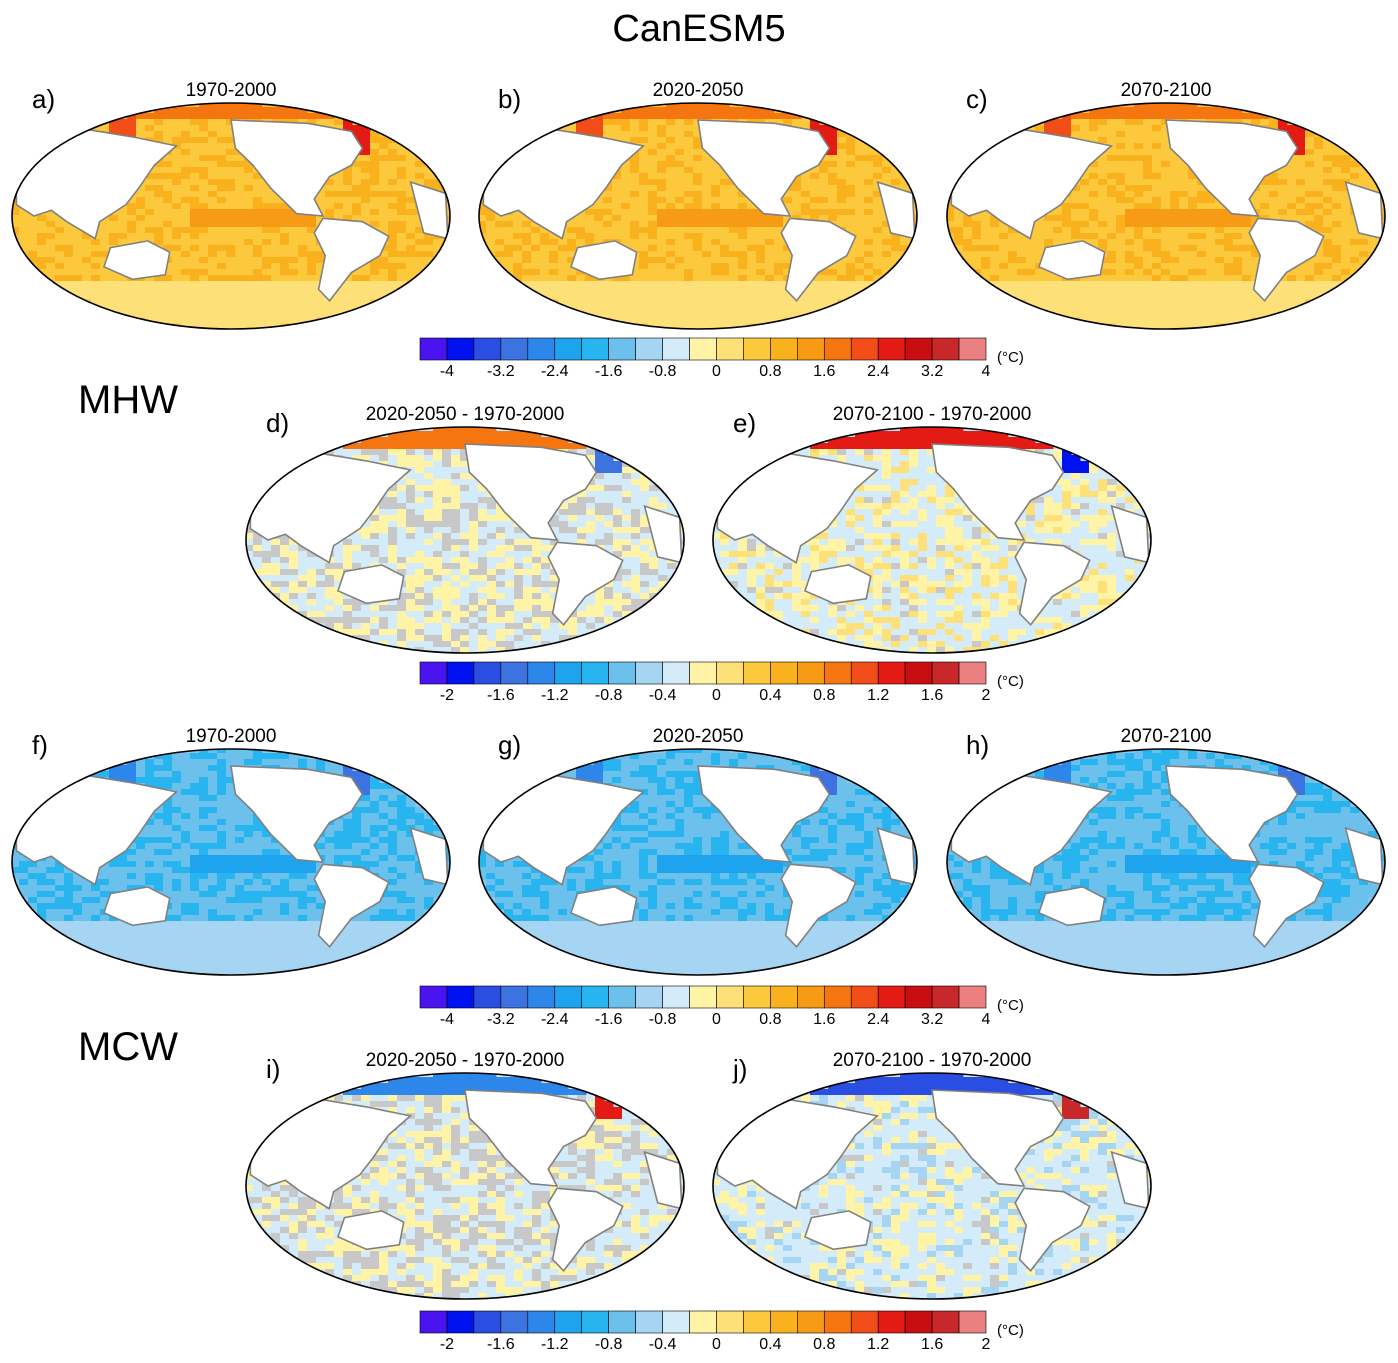  I want to click on continent-namerica, so click(1232, 168).